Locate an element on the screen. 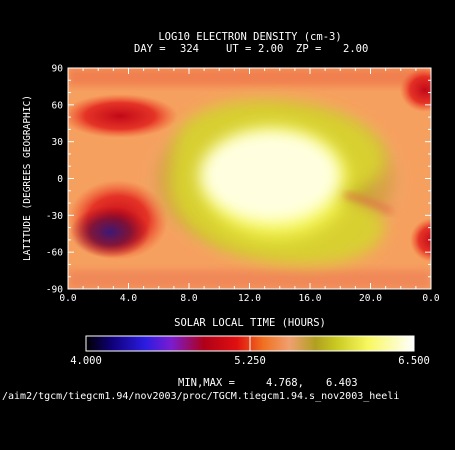 Image resolution: width=455 pixels, height=450 pixels. y-tick-label: -30 is located at coordinates (54, 216).